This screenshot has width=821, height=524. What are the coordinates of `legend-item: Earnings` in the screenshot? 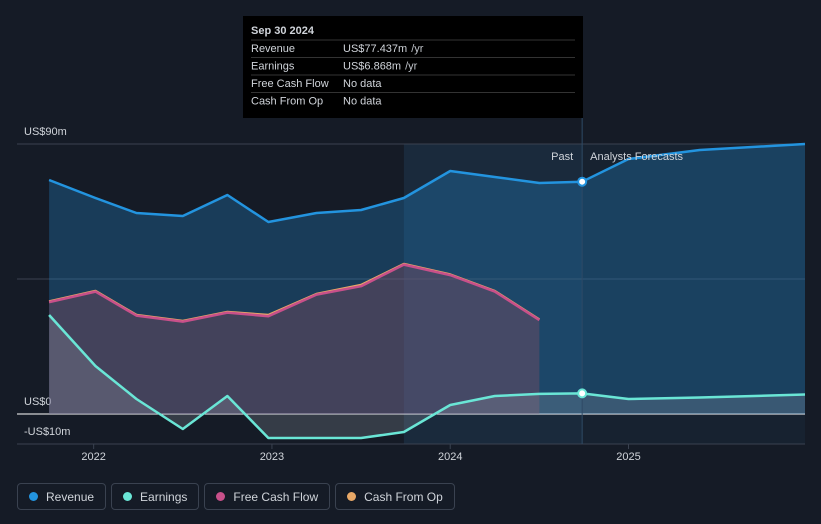 It's located at (155, 496).